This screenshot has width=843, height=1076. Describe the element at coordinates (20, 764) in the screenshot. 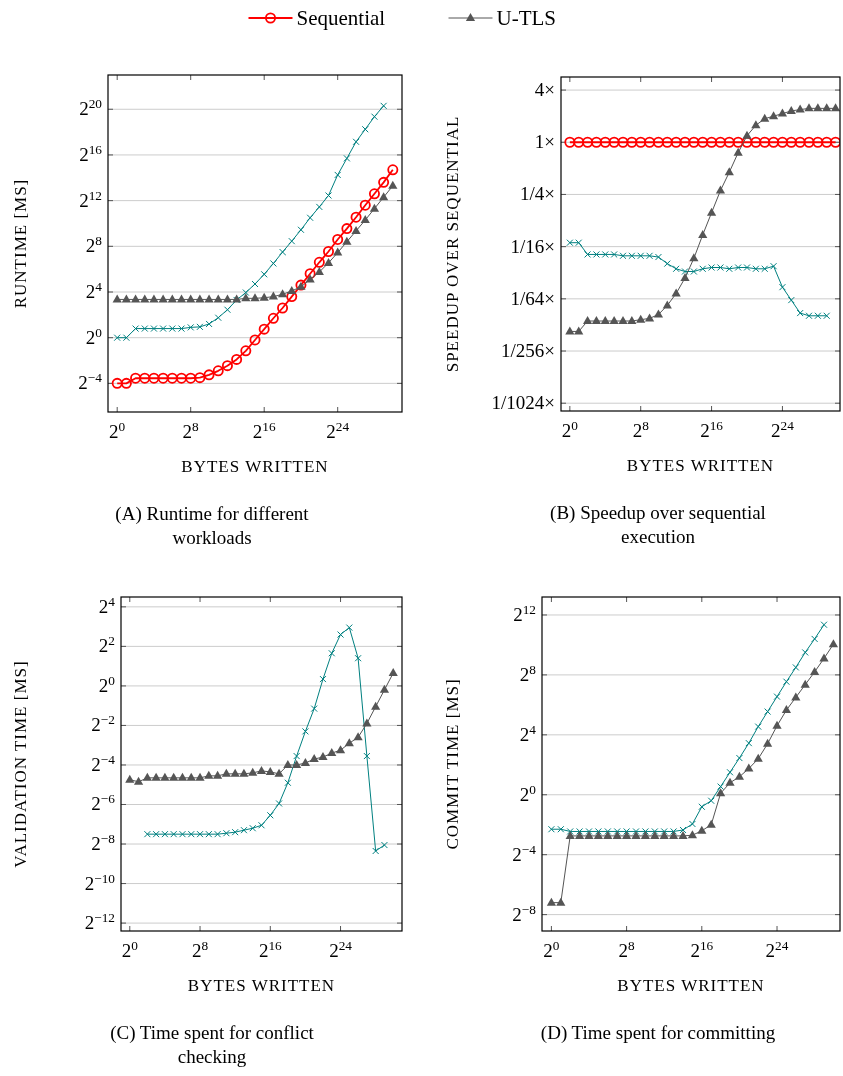

I see `y-axis-title: VALIDATION TIME [MS]` at that location.